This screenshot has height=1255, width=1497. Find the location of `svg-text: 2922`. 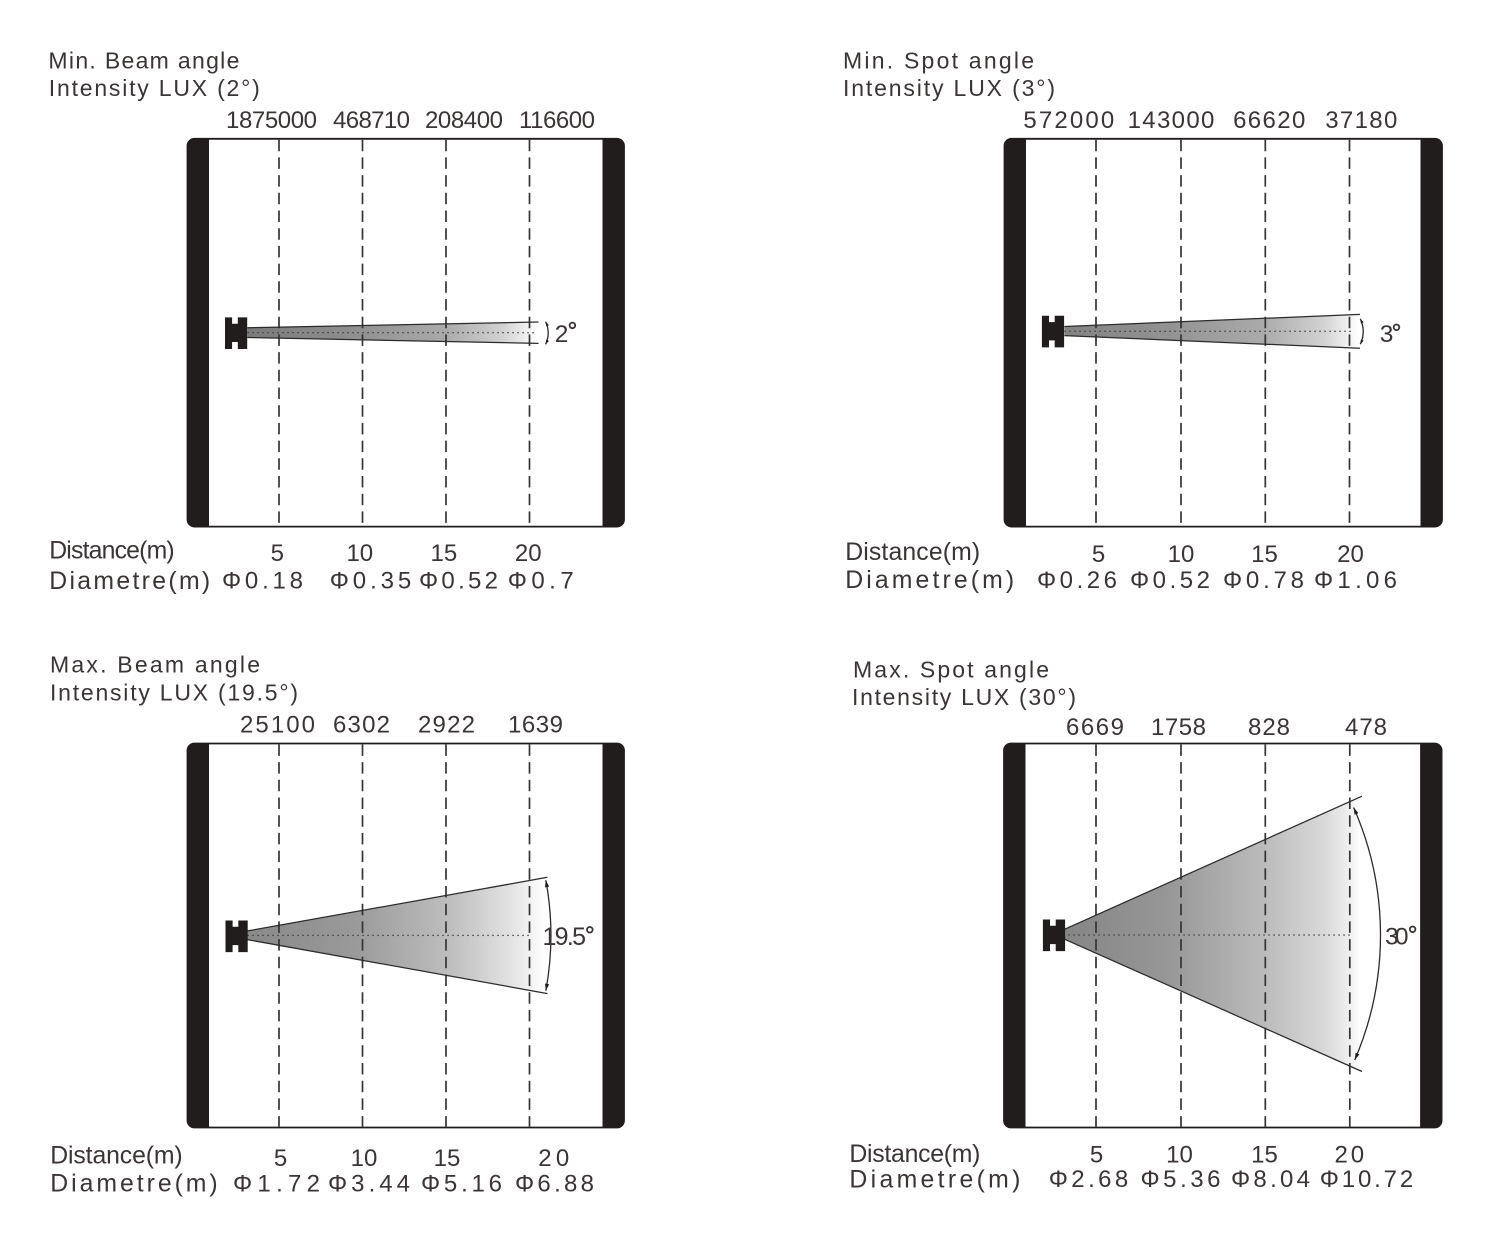

svg-text: 2922 is located at coordinates (446, 725).